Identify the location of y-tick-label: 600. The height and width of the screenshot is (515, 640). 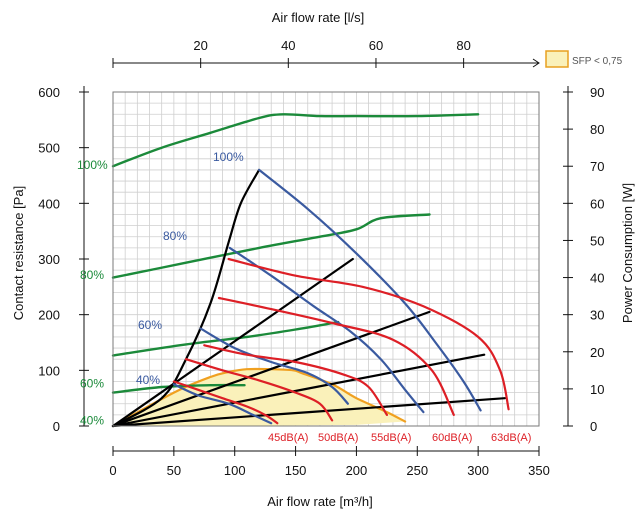
(49, 92).